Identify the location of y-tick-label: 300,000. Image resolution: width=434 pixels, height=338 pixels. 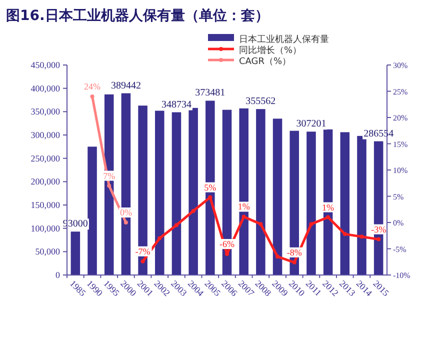
(45, 135).